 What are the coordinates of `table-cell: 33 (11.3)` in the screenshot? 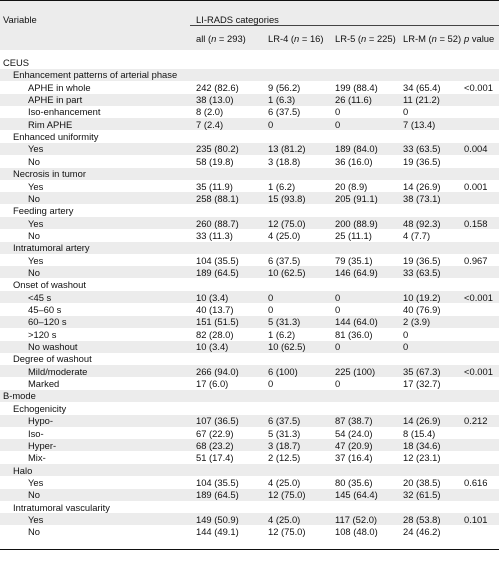 It's located at (214, 235).